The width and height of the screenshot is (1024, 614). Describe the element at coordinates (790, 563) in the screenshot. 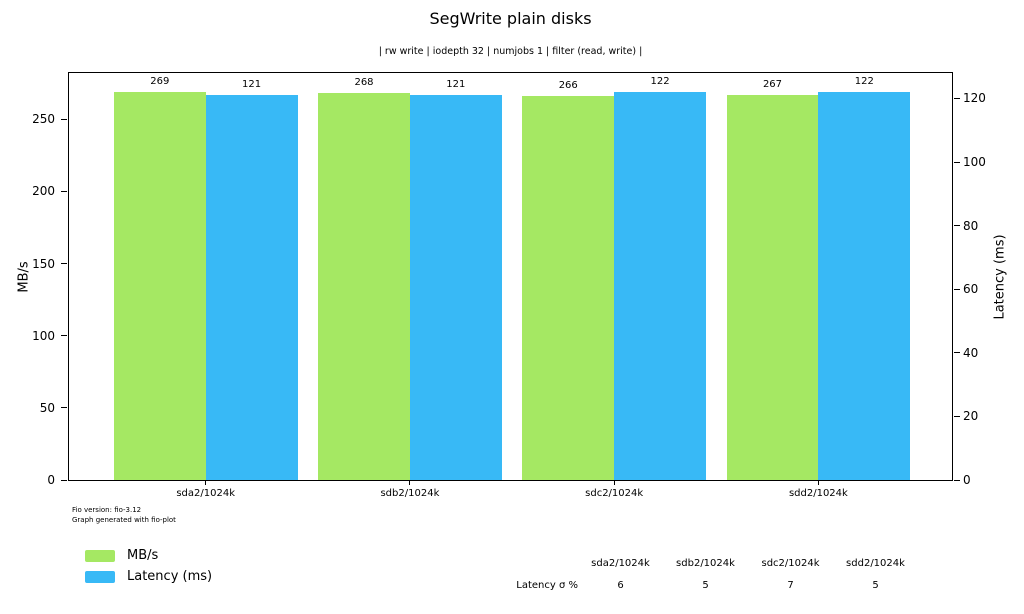

I see `table-column-header: sdc2/1024k` at that location.